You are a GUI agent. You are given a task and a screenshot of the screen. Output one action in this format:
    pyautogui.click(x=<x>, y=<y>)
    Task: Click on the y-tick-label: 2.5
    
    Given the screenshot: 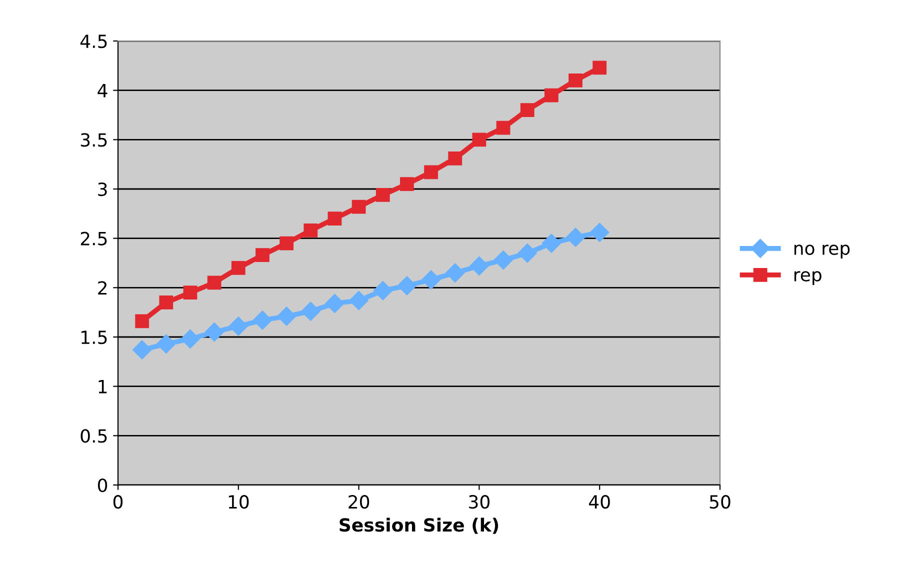 What is the action you would take?
    pyautogui.click(x=93, y=239)
    